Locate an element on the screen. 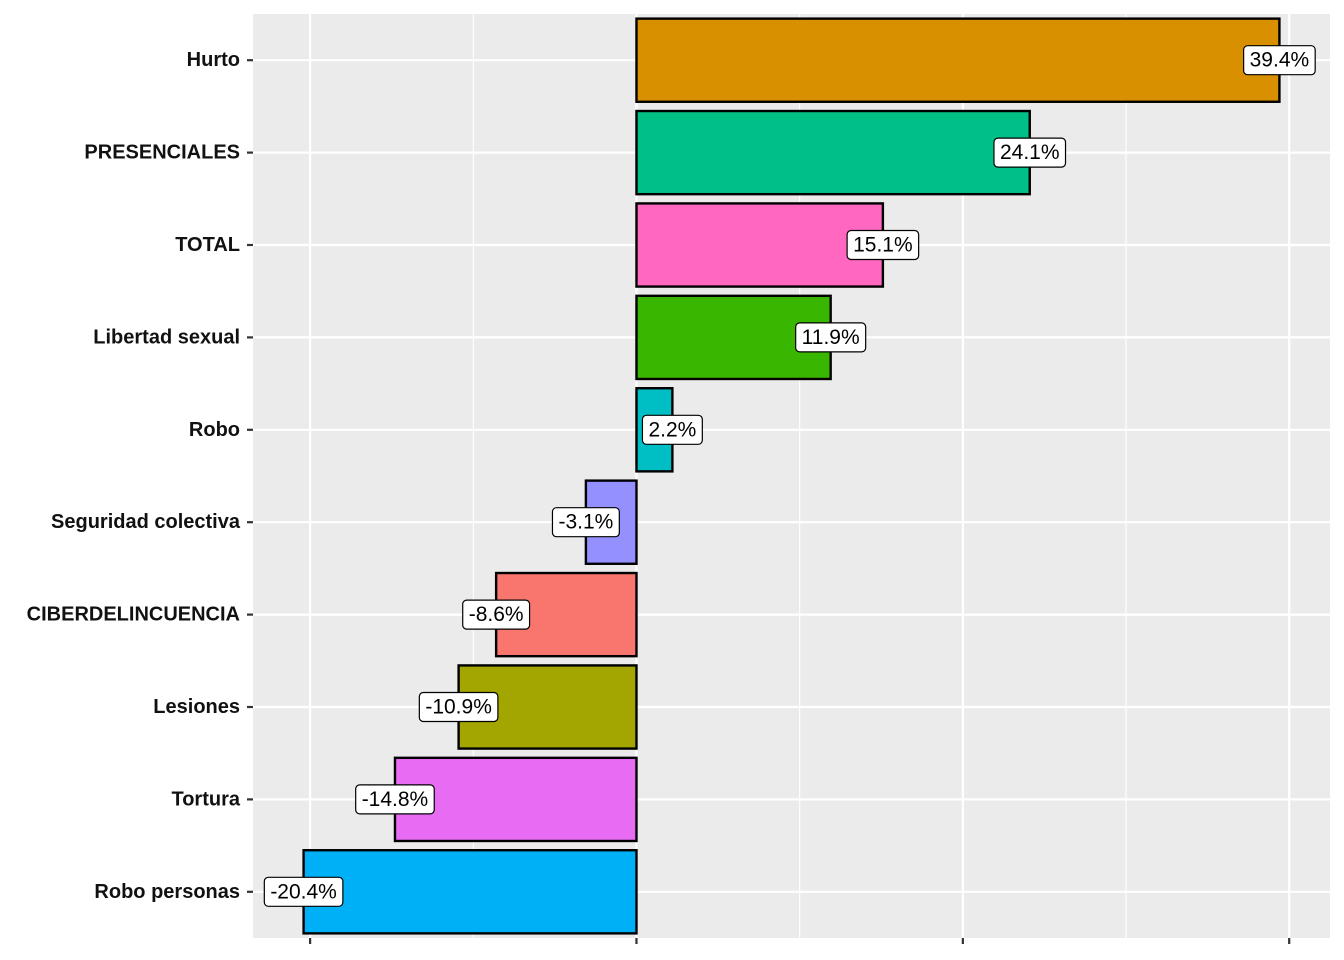 Image resolution: width=1344 pixels, height=960 pixels. value-label: -20.4% is located at coordinates (303, 891).